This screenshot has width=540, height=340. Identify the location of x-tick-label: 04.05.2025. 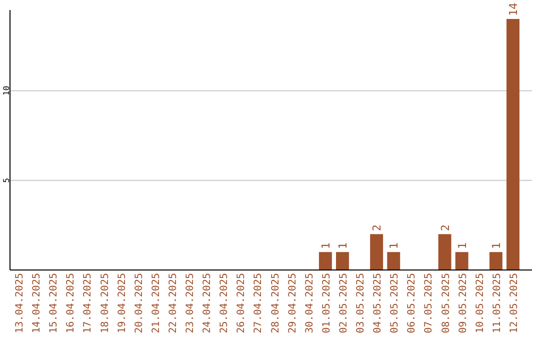
(378, 303).